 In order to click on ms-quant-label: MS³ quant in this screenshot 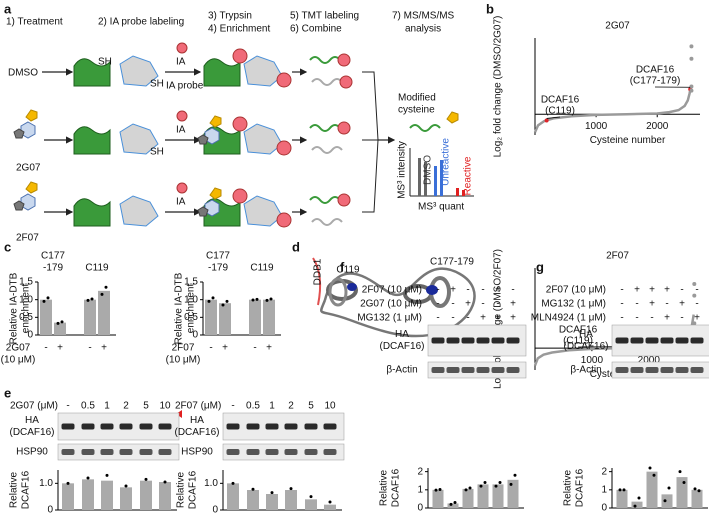, I will do `click(441, 207)`.